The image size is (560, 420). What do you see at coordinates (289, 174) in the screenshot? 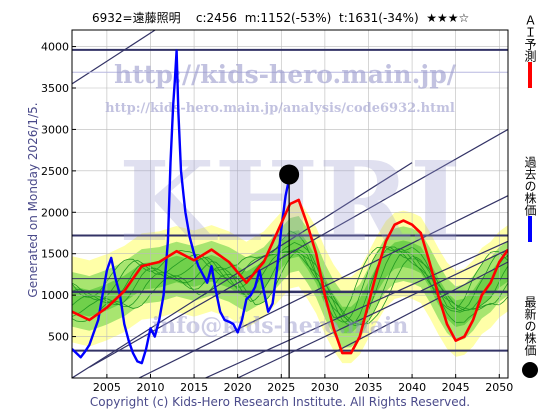
I see `latest-price-dot` at bounding box center [289, 174].